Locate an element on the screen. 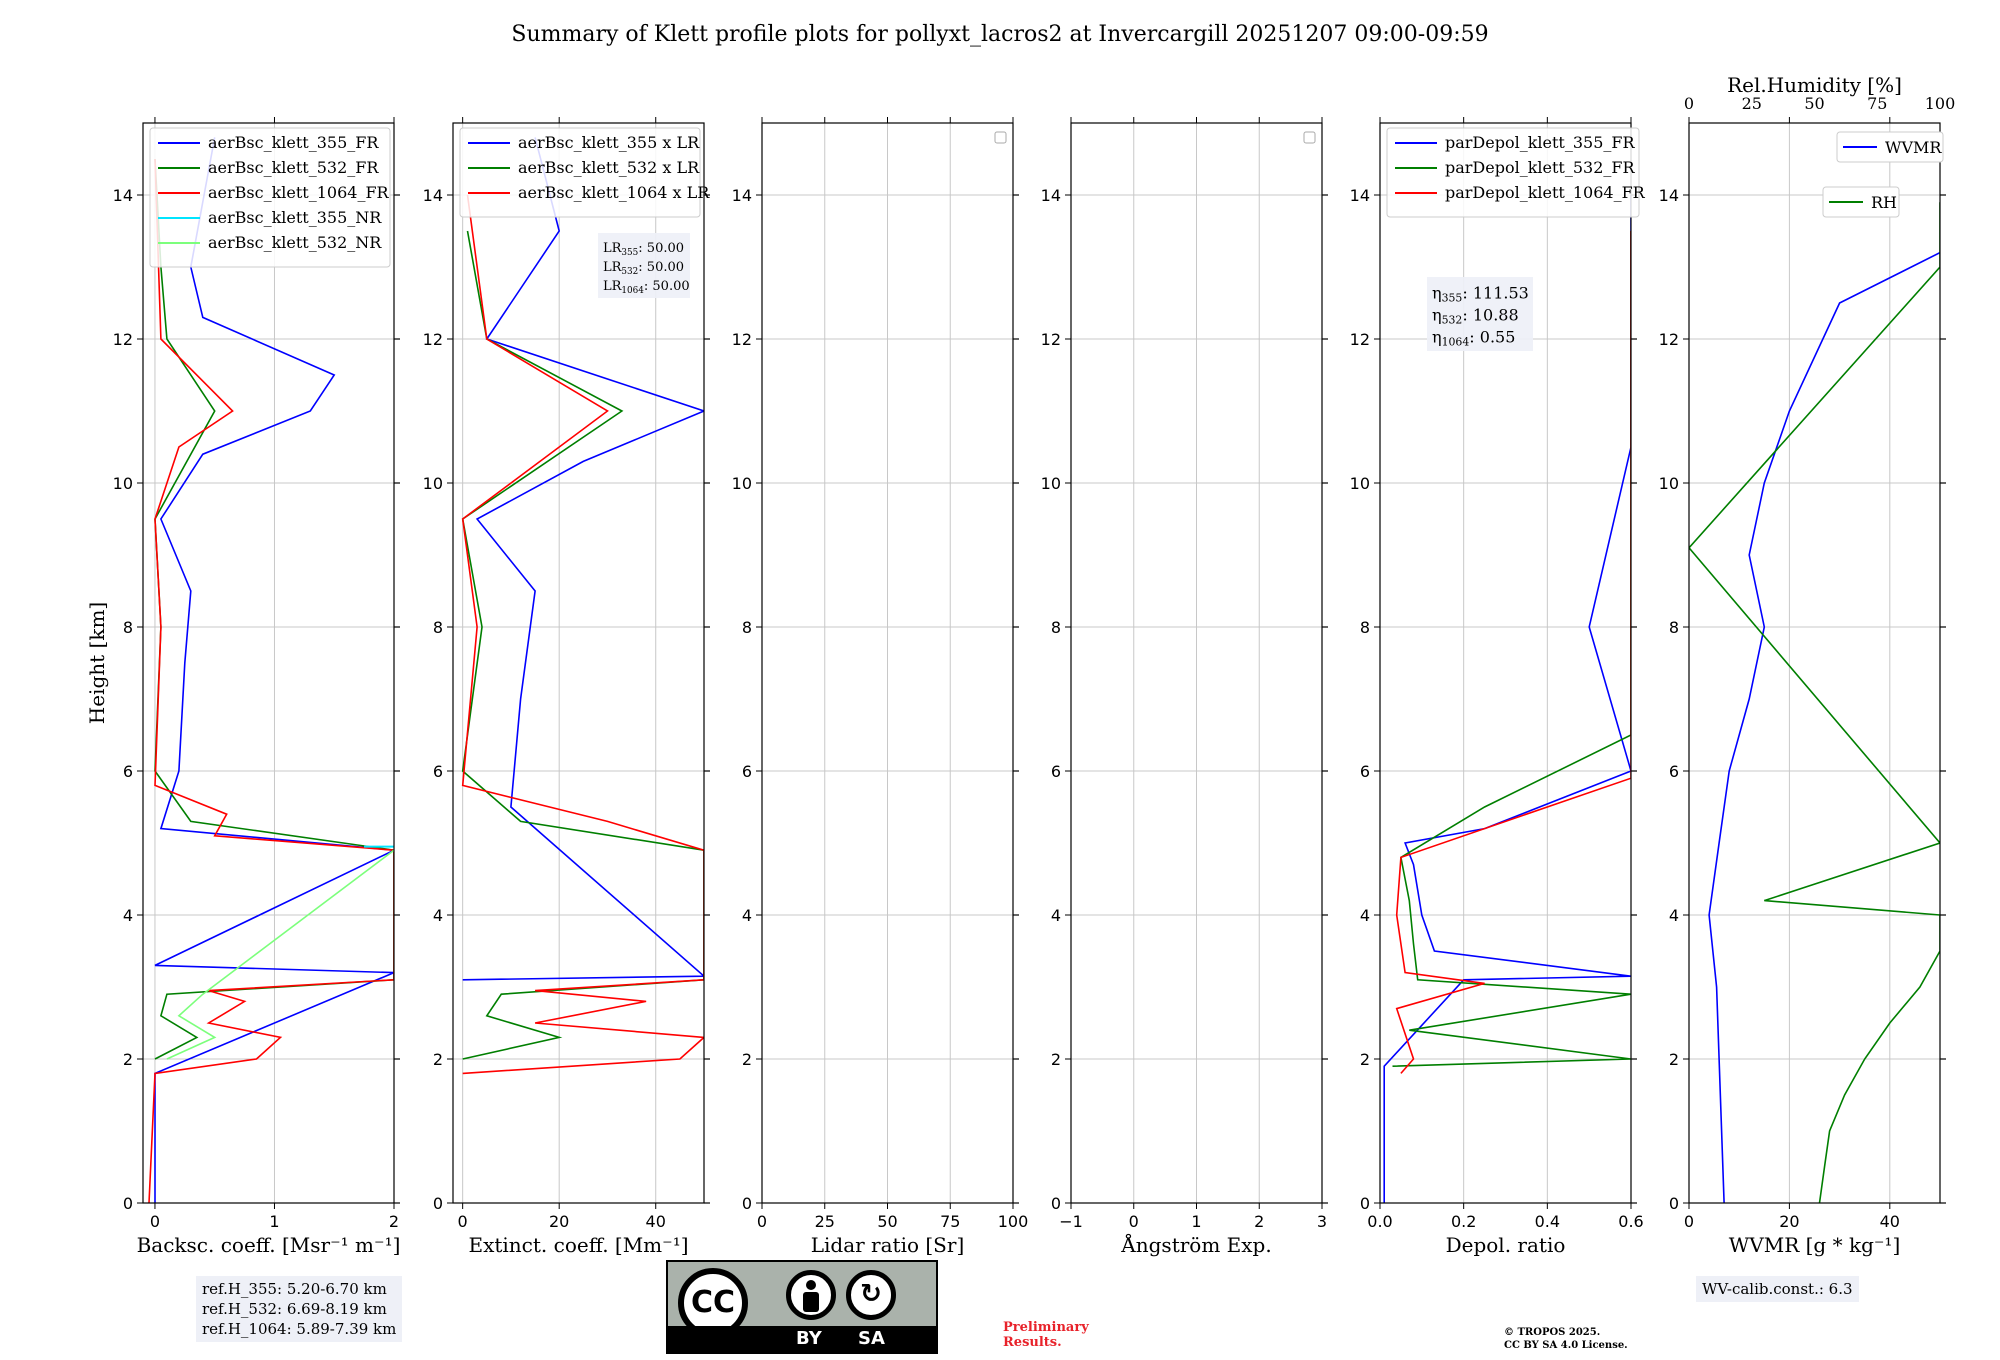 This screenshot has height=1360, width=2000. by-person-icon is located at coordinates (811, 1295).